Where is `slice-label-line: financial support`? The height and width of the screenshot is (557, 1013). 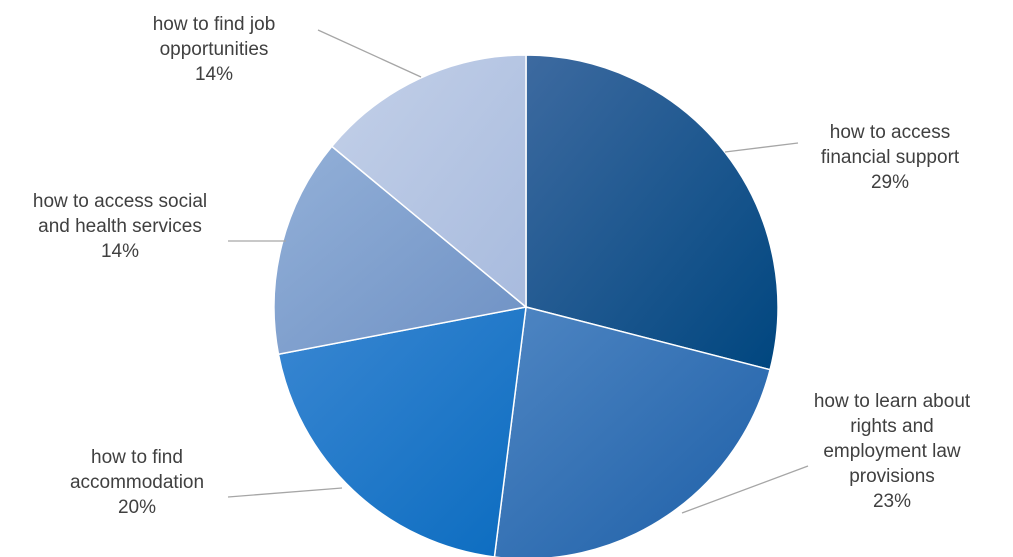 slice-label-line: financial support is located at coordinates (890, 157).